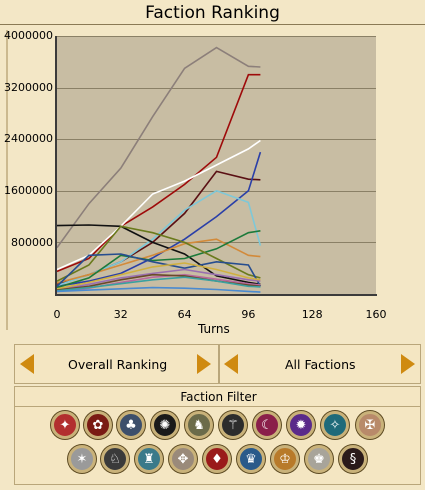  Describe the element at coordinates (204, 364) in the screenshot. I see `next-ranking-arrow-icon` at that location.